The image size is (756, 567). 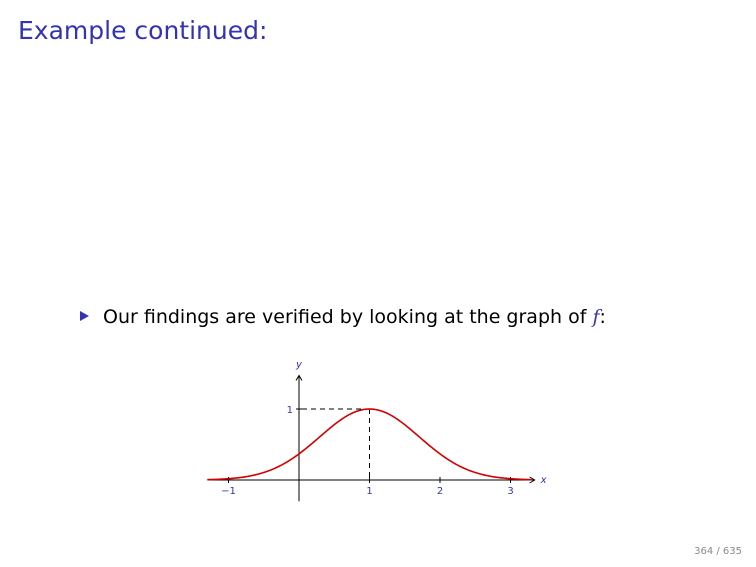 I want to click on x-axis-arrowhead, so click(x=532, y=480).